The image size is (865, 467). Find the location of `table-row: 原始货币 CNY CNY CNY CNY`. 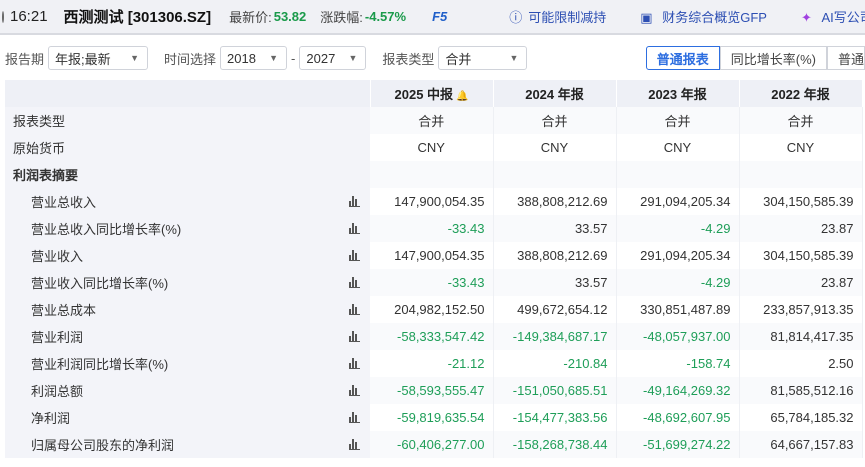

table-row: 原始货币 CNY CNY CNY CNY is located at coordinates (434, 147).